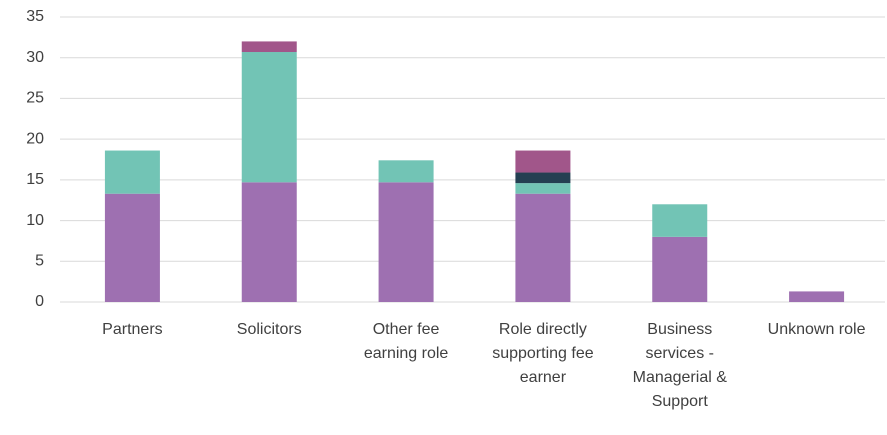 Image resolution: width=887 pixels, height=435 pixels. What do you see at coordinates (269, 329) in the screenshot?
I see `x-tick-label: Solicitors` at bounding box center [269, 329].